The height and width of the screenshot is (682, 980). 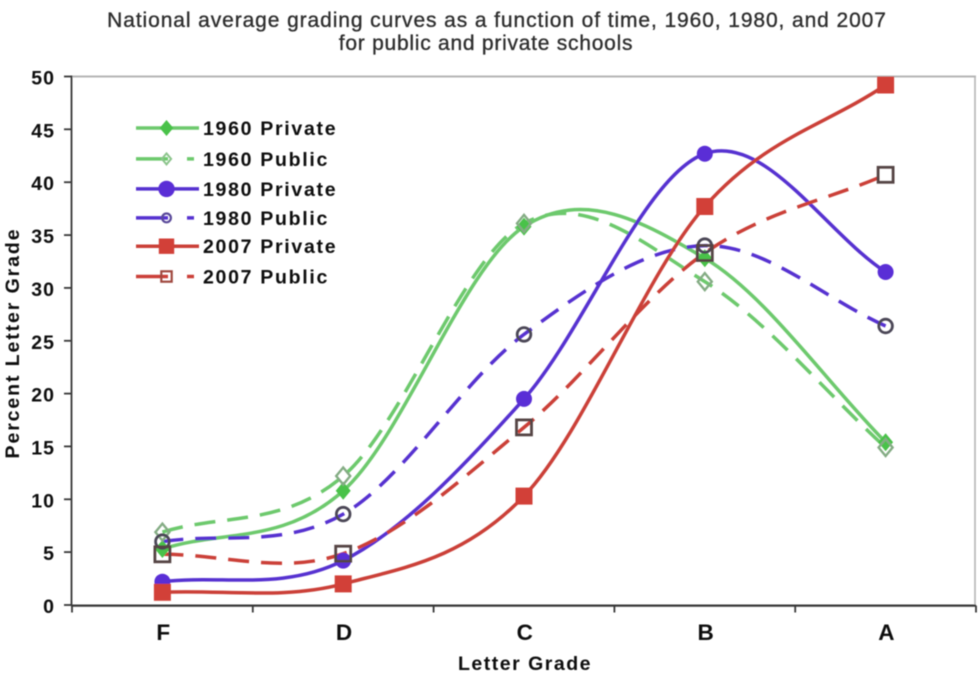 I want to click on svg-text: B, so click(x=705, y=632).